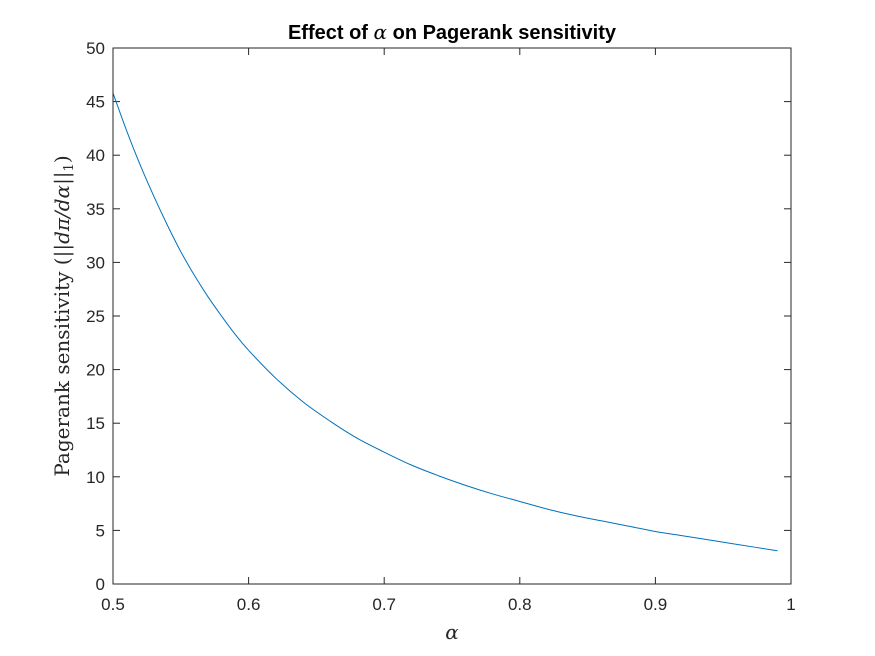 The height and width of the screenshot is (656, 875). I want to click on x-tick-label: 0.9, so click(656, 604).